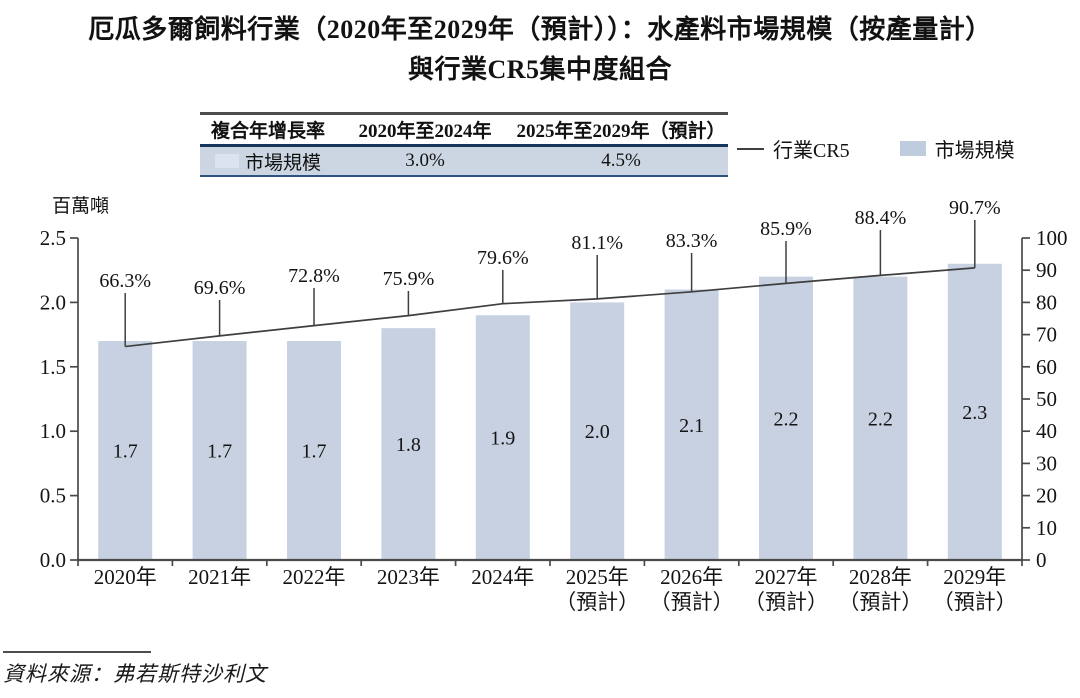  I want to click on legend-item-market-size: 市場規模, so click(957, 148).